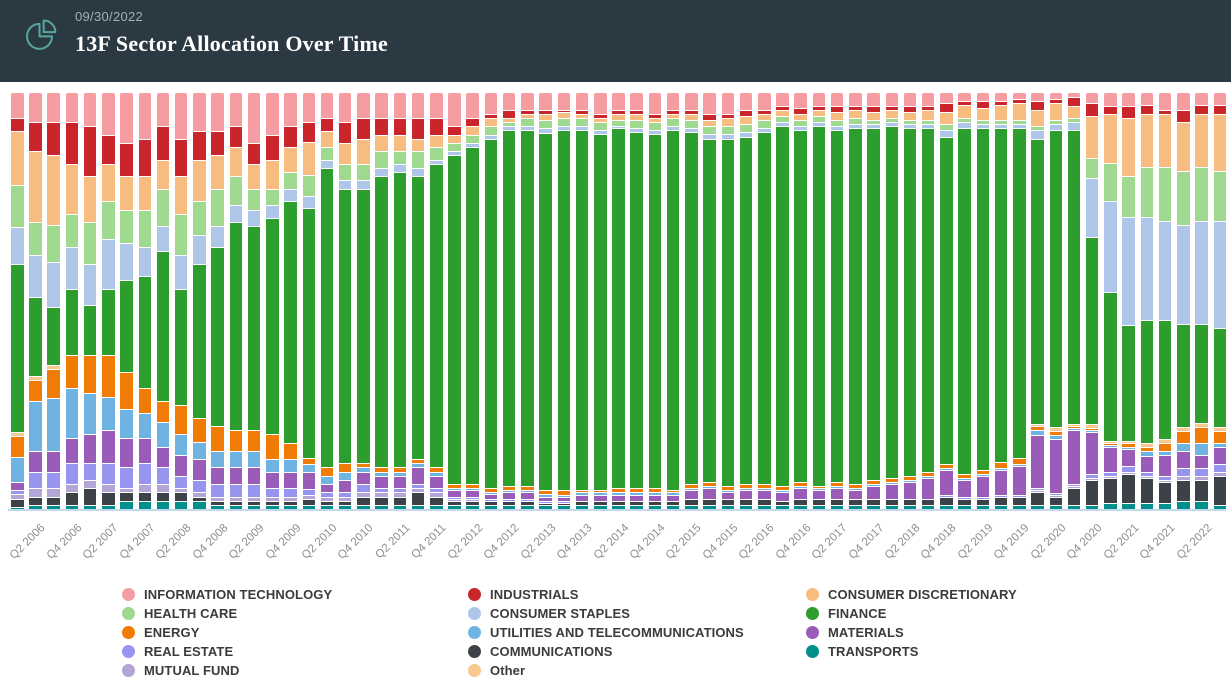 The width and height of the screenshot is (1231, 700). I want to click on segment-other, so click(35, 378).